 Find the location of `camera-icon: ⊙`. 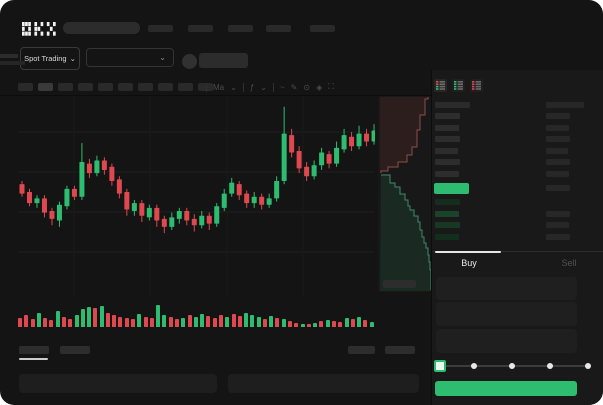

camera-icon: ⊙ is located at coordinates (307, 87).